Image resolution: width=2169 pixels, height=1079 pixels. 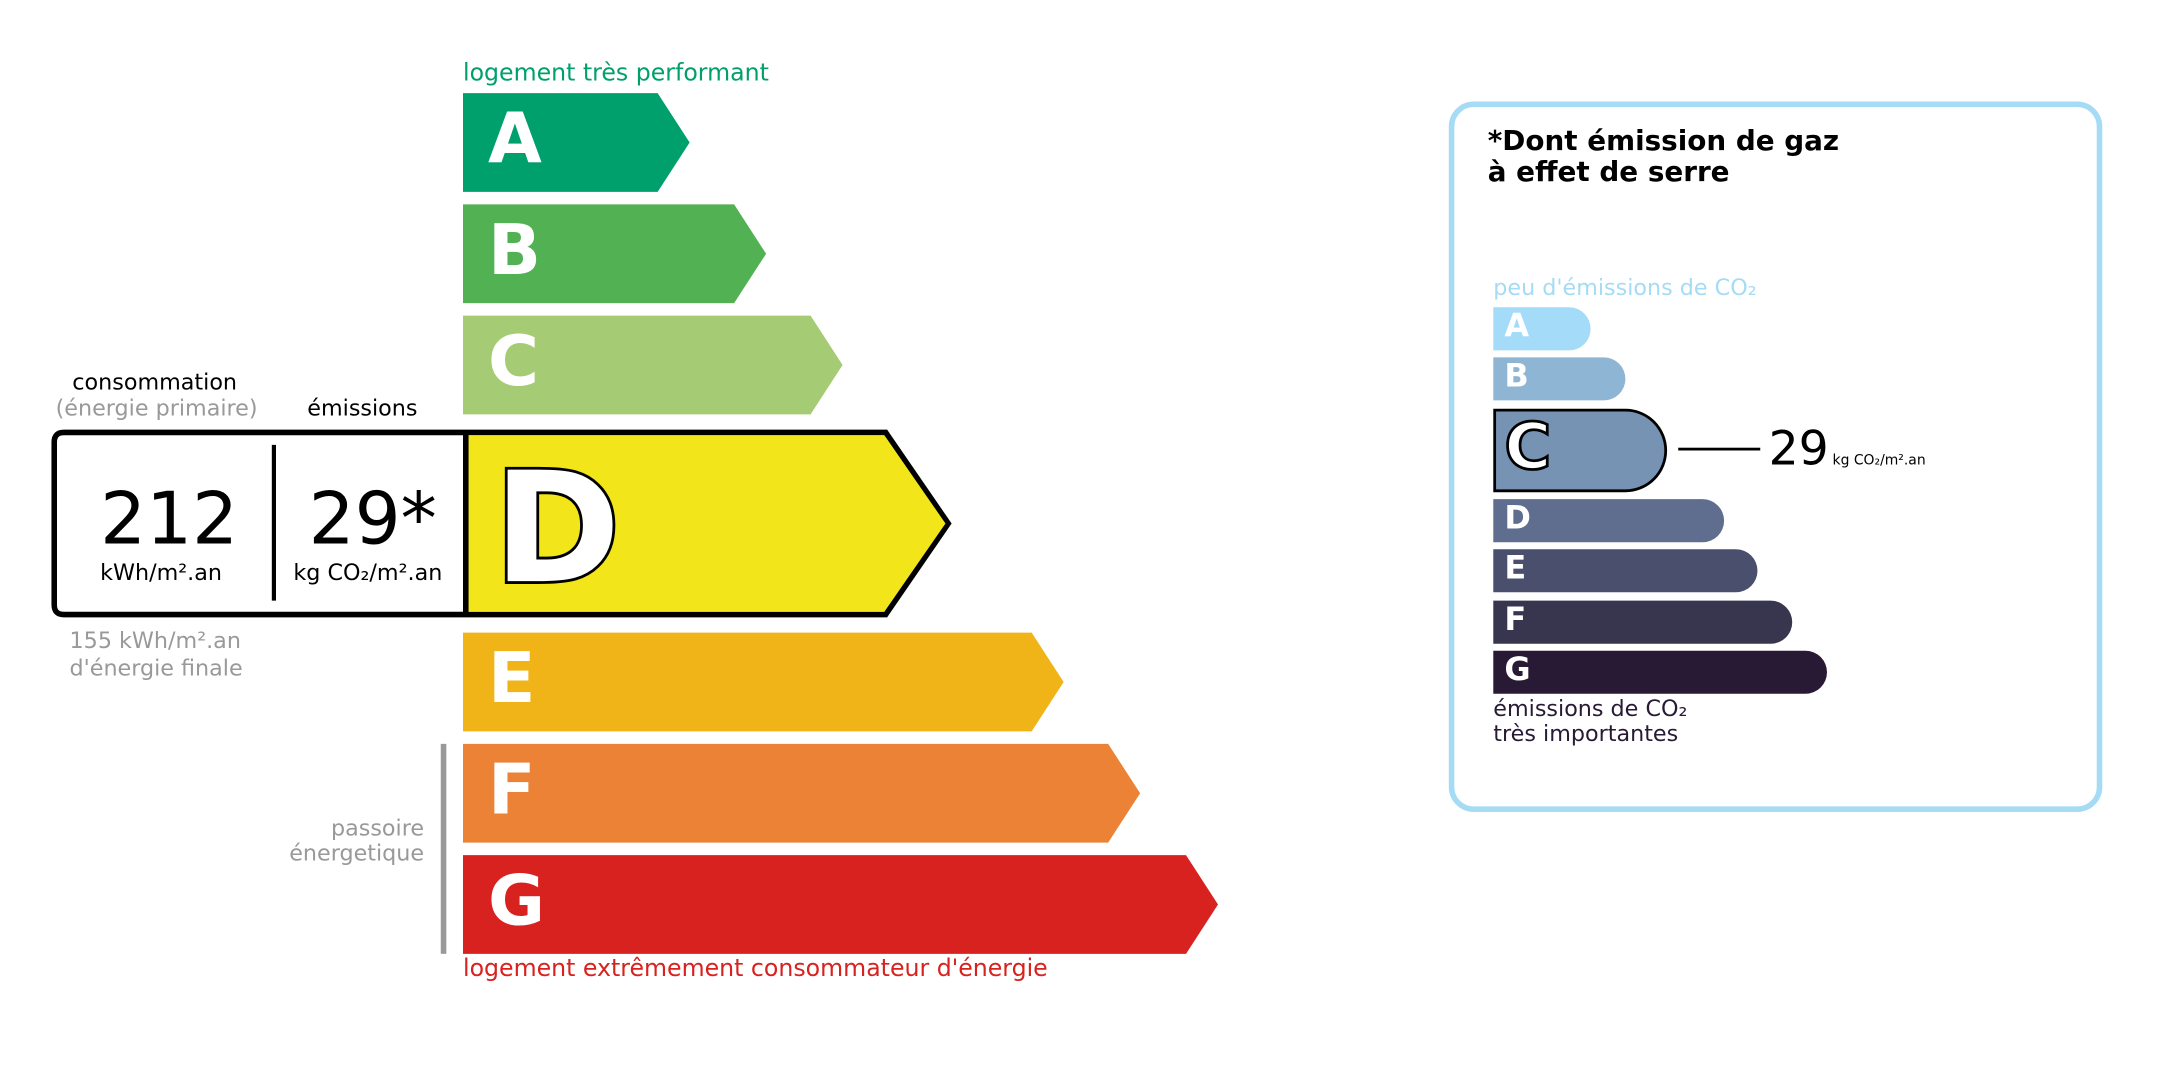 I want to click on consumption-header: consommation, so click(x=155, y=381).